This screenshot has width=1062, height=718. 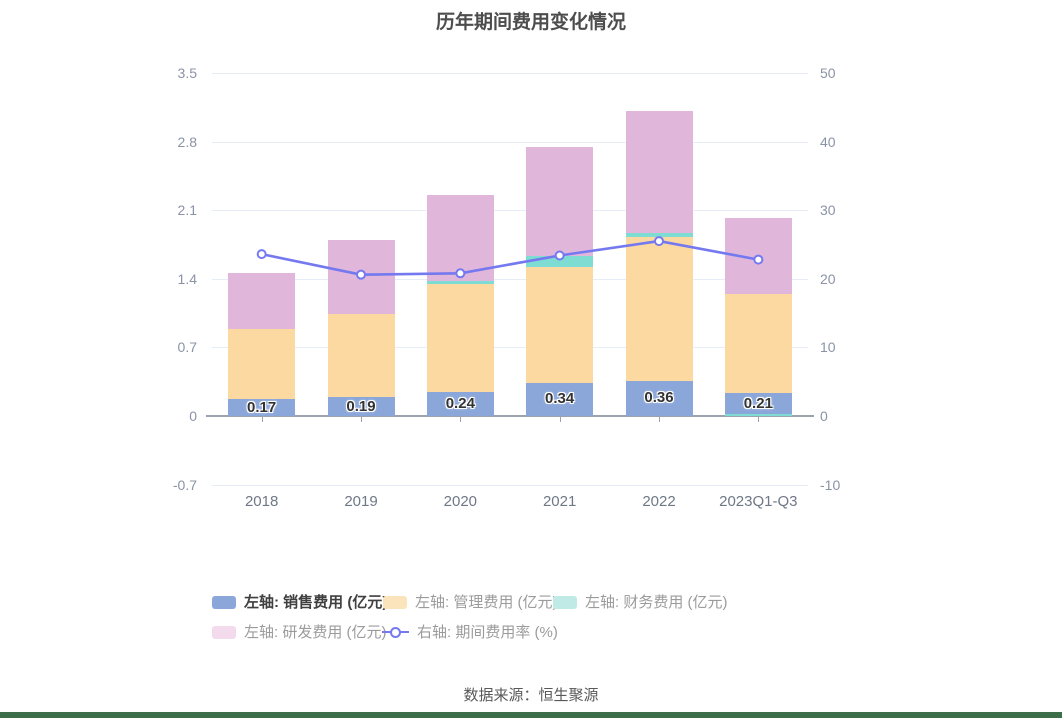 I want to click on bar-value-label: 0.19, so click(x=361, y=406).